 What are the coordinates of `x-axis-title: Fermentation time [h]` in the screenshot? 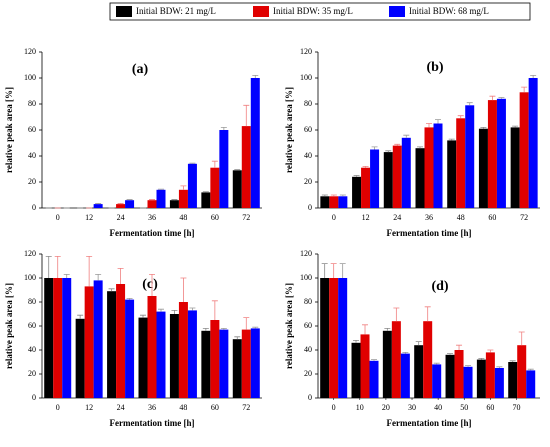 It's located at (152, 233).